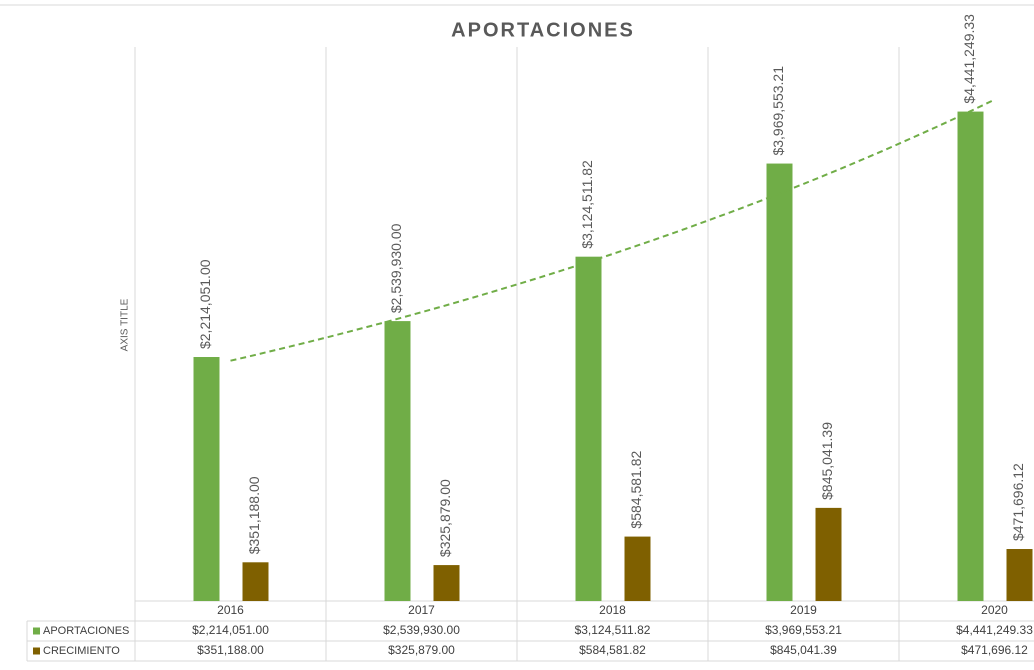 This screenshot has height=670, width=1034. What do you see at coordinates (421, 610) in the screenshot?
I see `x-tick-label: 2017` at bounding box center [421, 610].